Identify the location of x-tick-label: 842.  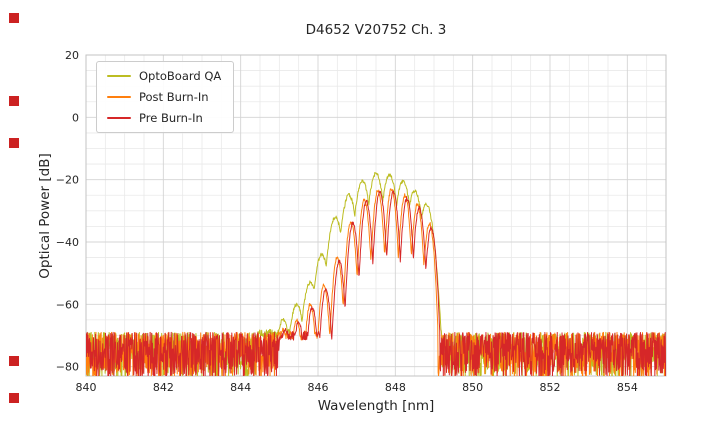
(163, 387).